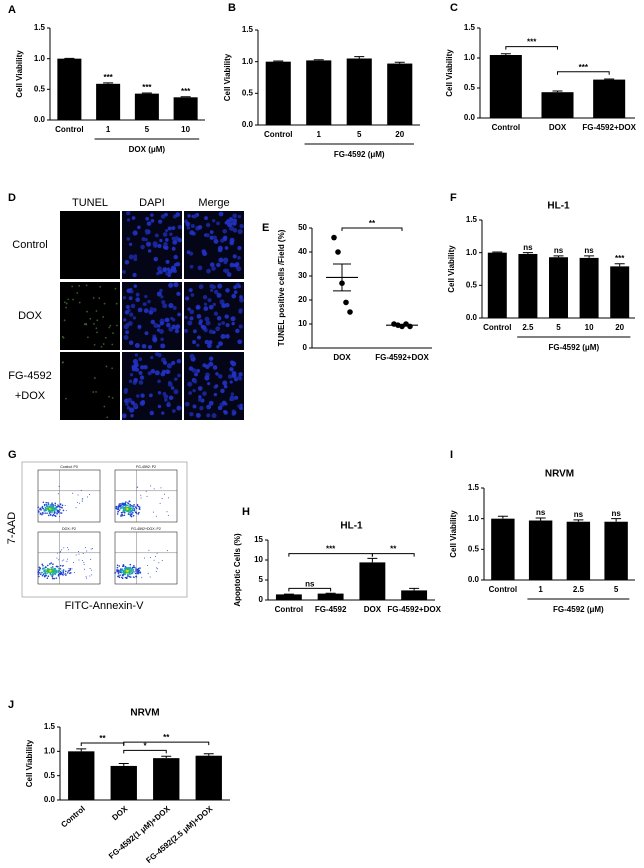 The width and height of the screenshot is (644, 868). What do you see at coordinates (151, 386) in the screenshot?
I see `micrograph` at bounding box center [151, 386].